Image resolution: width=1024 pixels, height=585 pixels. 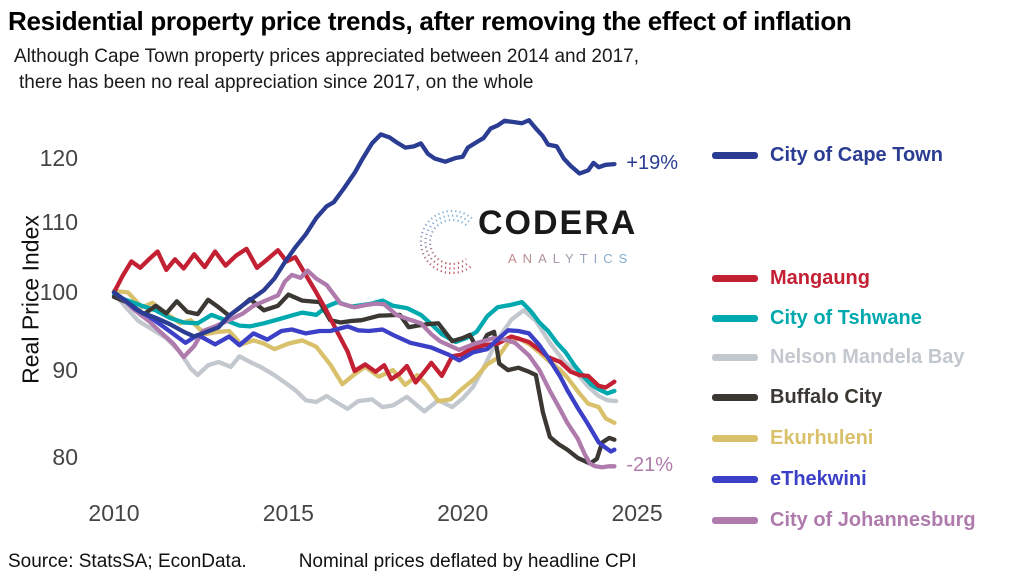 What do you see at coordinates (826, 396) in the screenshot?
I see `legend-label: Buffalo City` at bounding box center [826, 396].